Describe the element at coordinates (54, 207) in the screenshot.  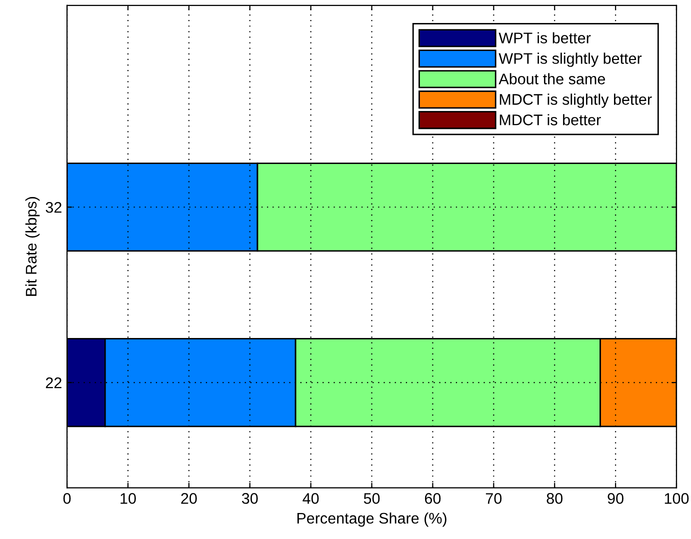
I see `y-tick-label: 32` at that location.